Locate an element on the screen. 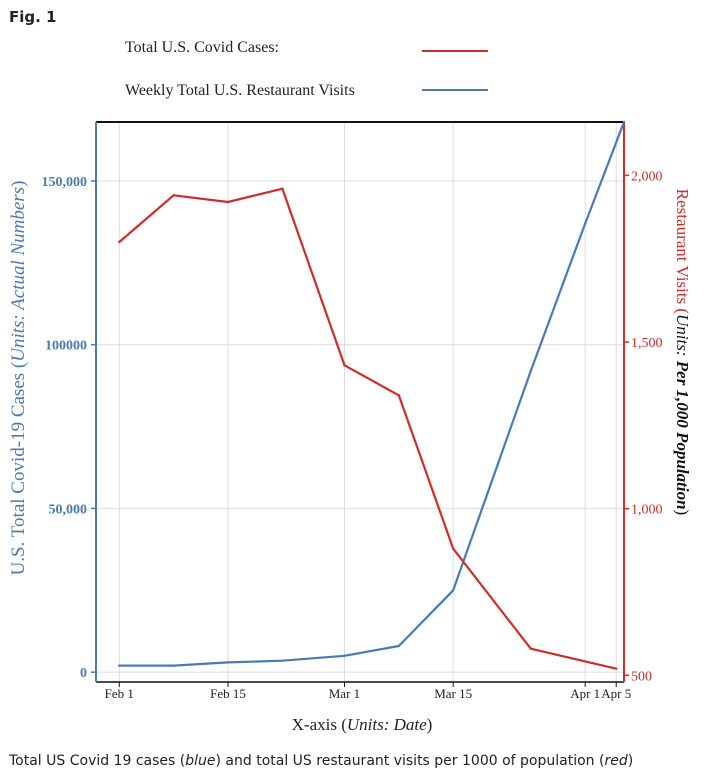 The image size is (727, 779). x-tick-label: Mar 1 is located at coordinates (344, 693).